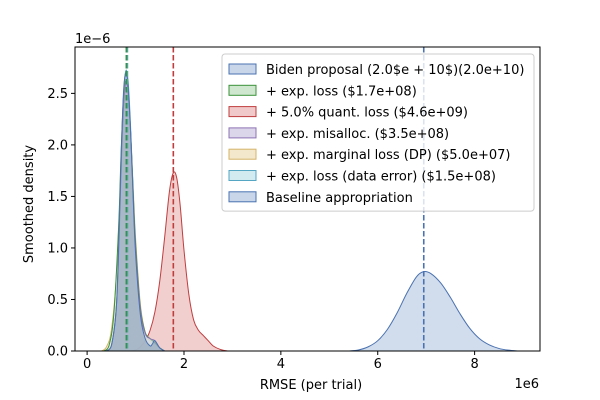 Image resolution: width=600 pixels, height=400 pixels. I want to click on x-tick-label: 4, so click(281, 364).